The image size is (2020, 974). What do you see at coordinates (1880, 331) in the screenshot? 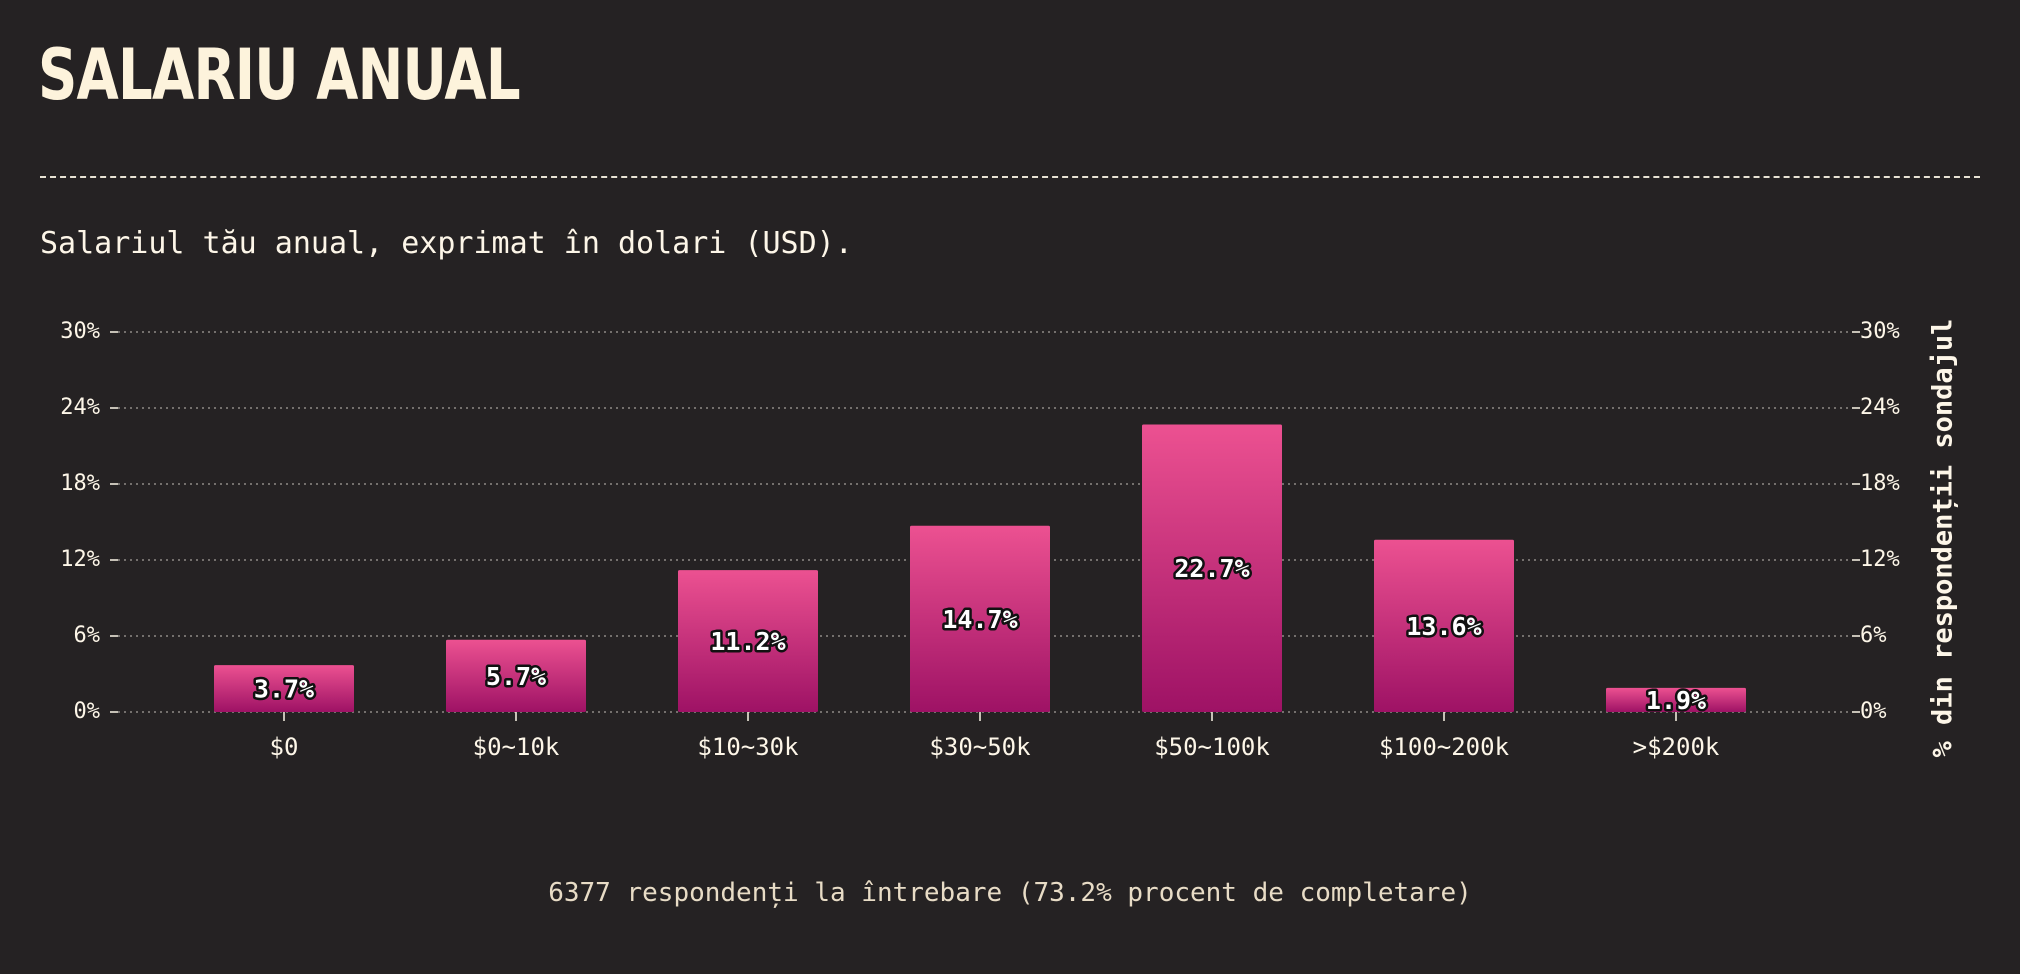
I see `y-tick-label-right: 30%` at bounding box center [1880, 331].